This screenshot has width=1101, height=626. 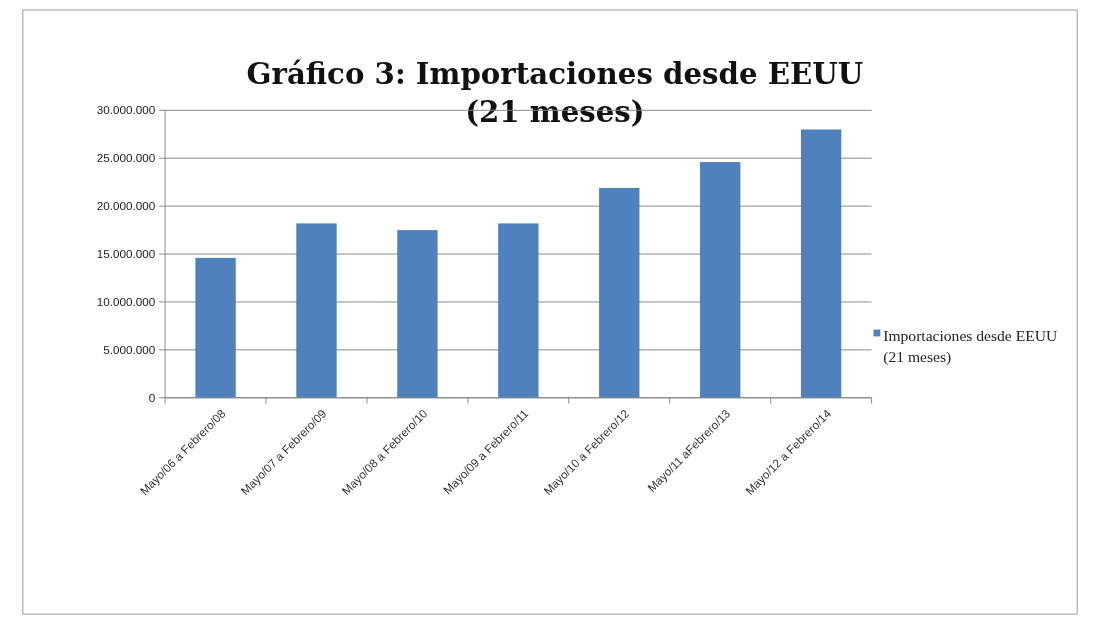 What do you see at coordinates (152, 397) in the screenshot?
I see `y-tick-label: 0` at bounding box center [152, 397].